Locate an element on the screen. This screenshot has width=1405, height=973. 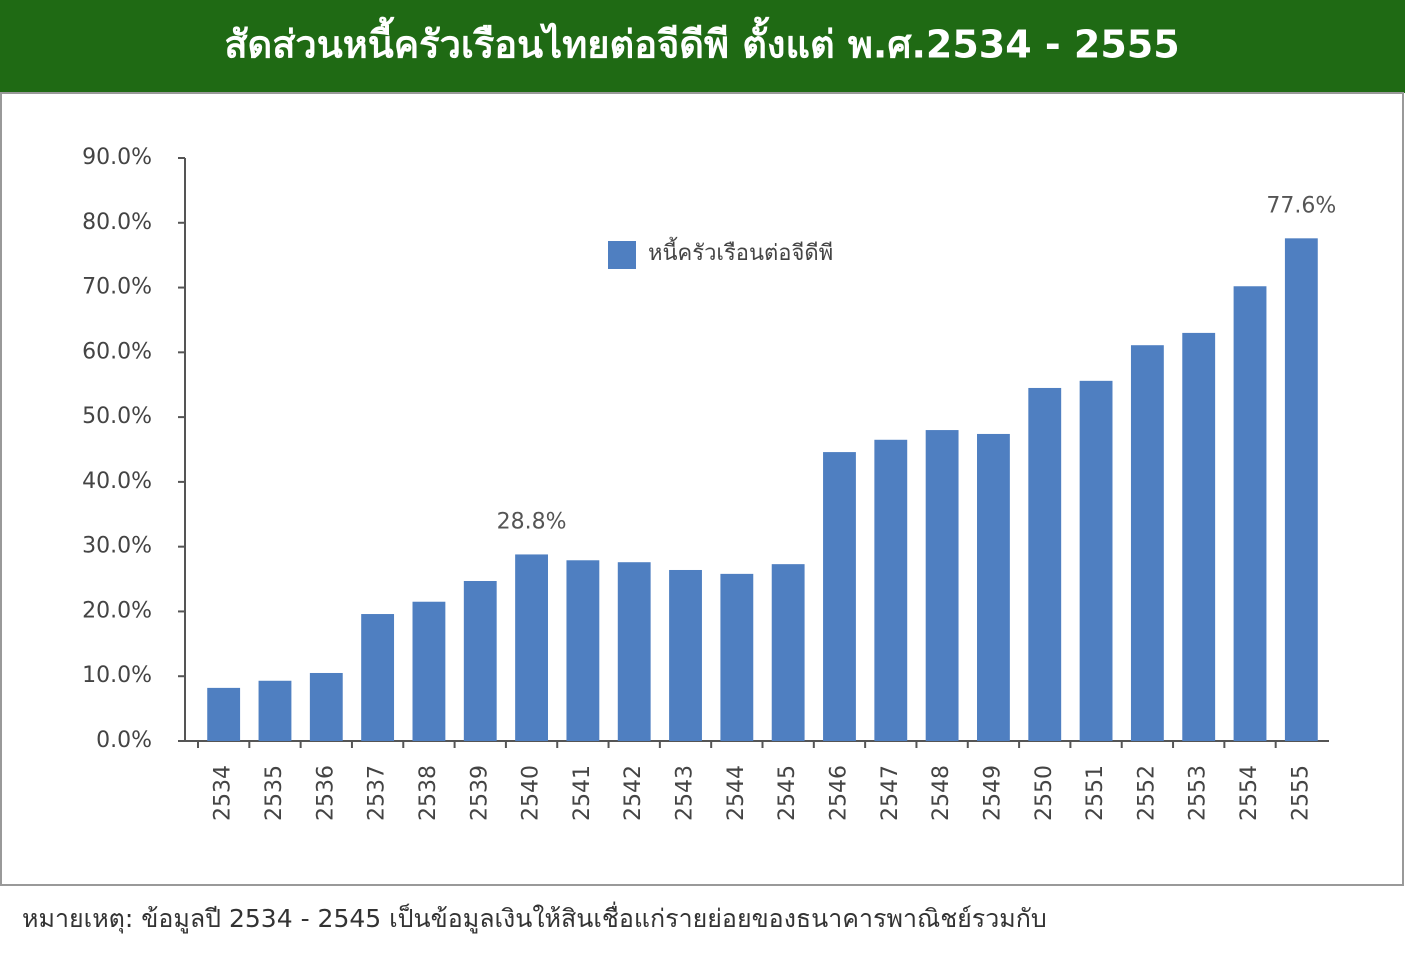
x-tick-label: 2538 is located at coordinates (428, 793).